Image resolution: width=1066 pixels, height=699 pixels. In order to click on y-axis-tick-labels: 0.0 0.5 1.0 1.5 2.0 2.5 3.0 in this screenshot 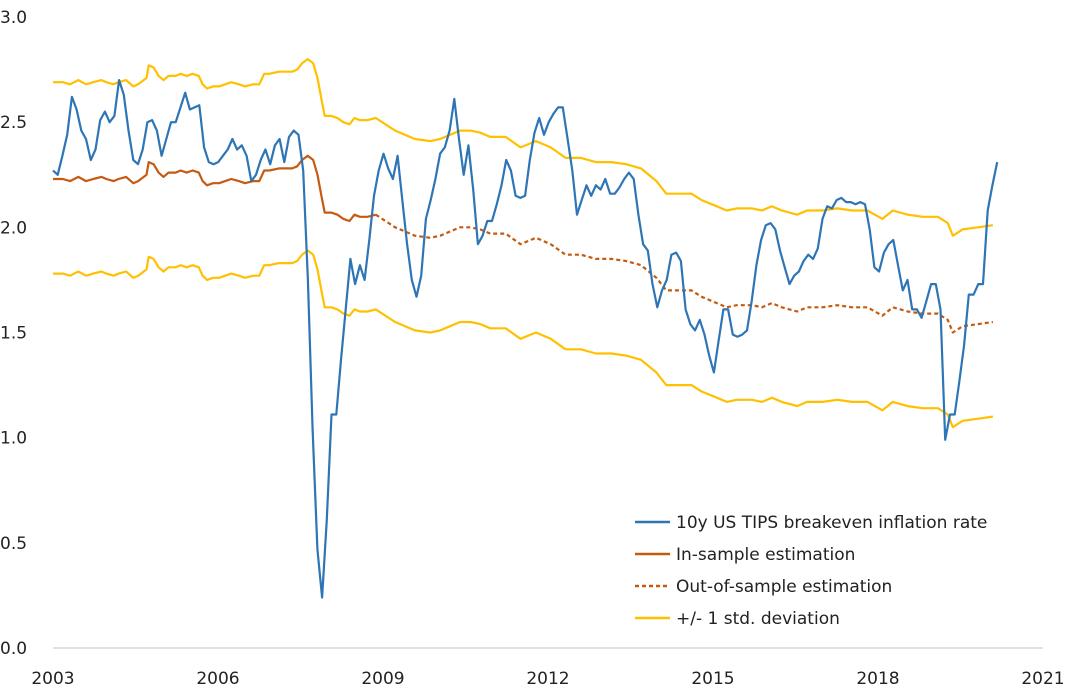, I will do `click(13, 333)`.